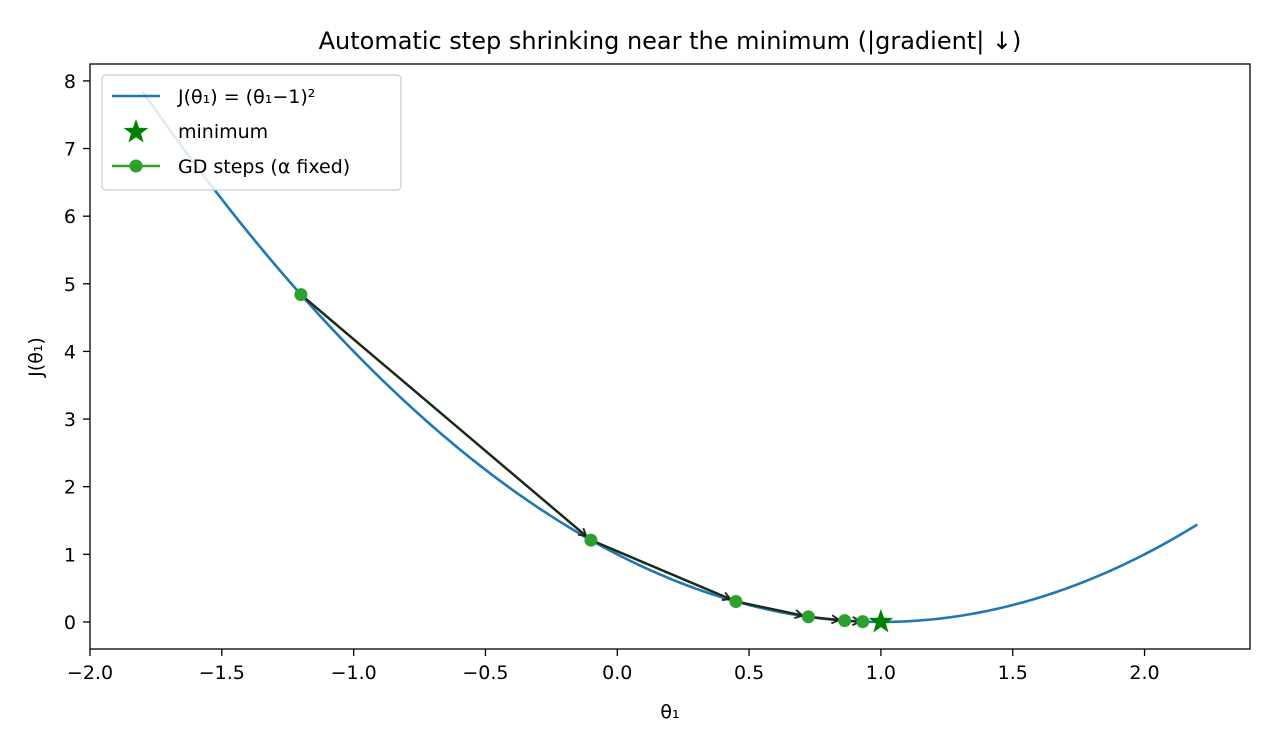 This screenshot has height=748, width=1275. What do you see at coordinates (70, 150) in the screenshot?
I see `y-tick-label: 7` at bounding box center [70, 150].